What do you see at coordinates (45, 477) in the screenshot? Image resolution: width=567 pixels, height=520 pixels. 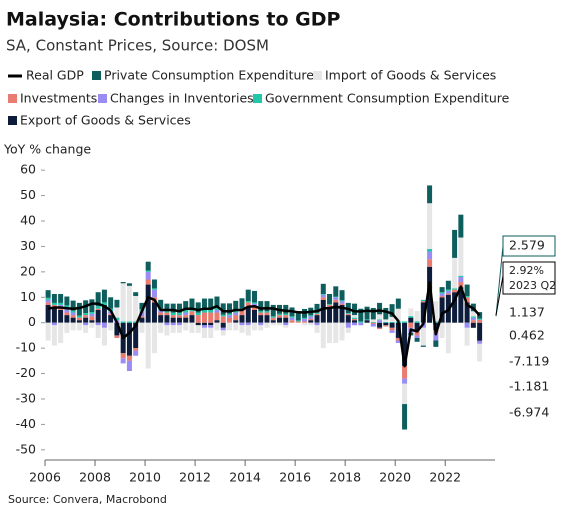 I see `x-tick-label: 2006` at bounding box center [45, 477].